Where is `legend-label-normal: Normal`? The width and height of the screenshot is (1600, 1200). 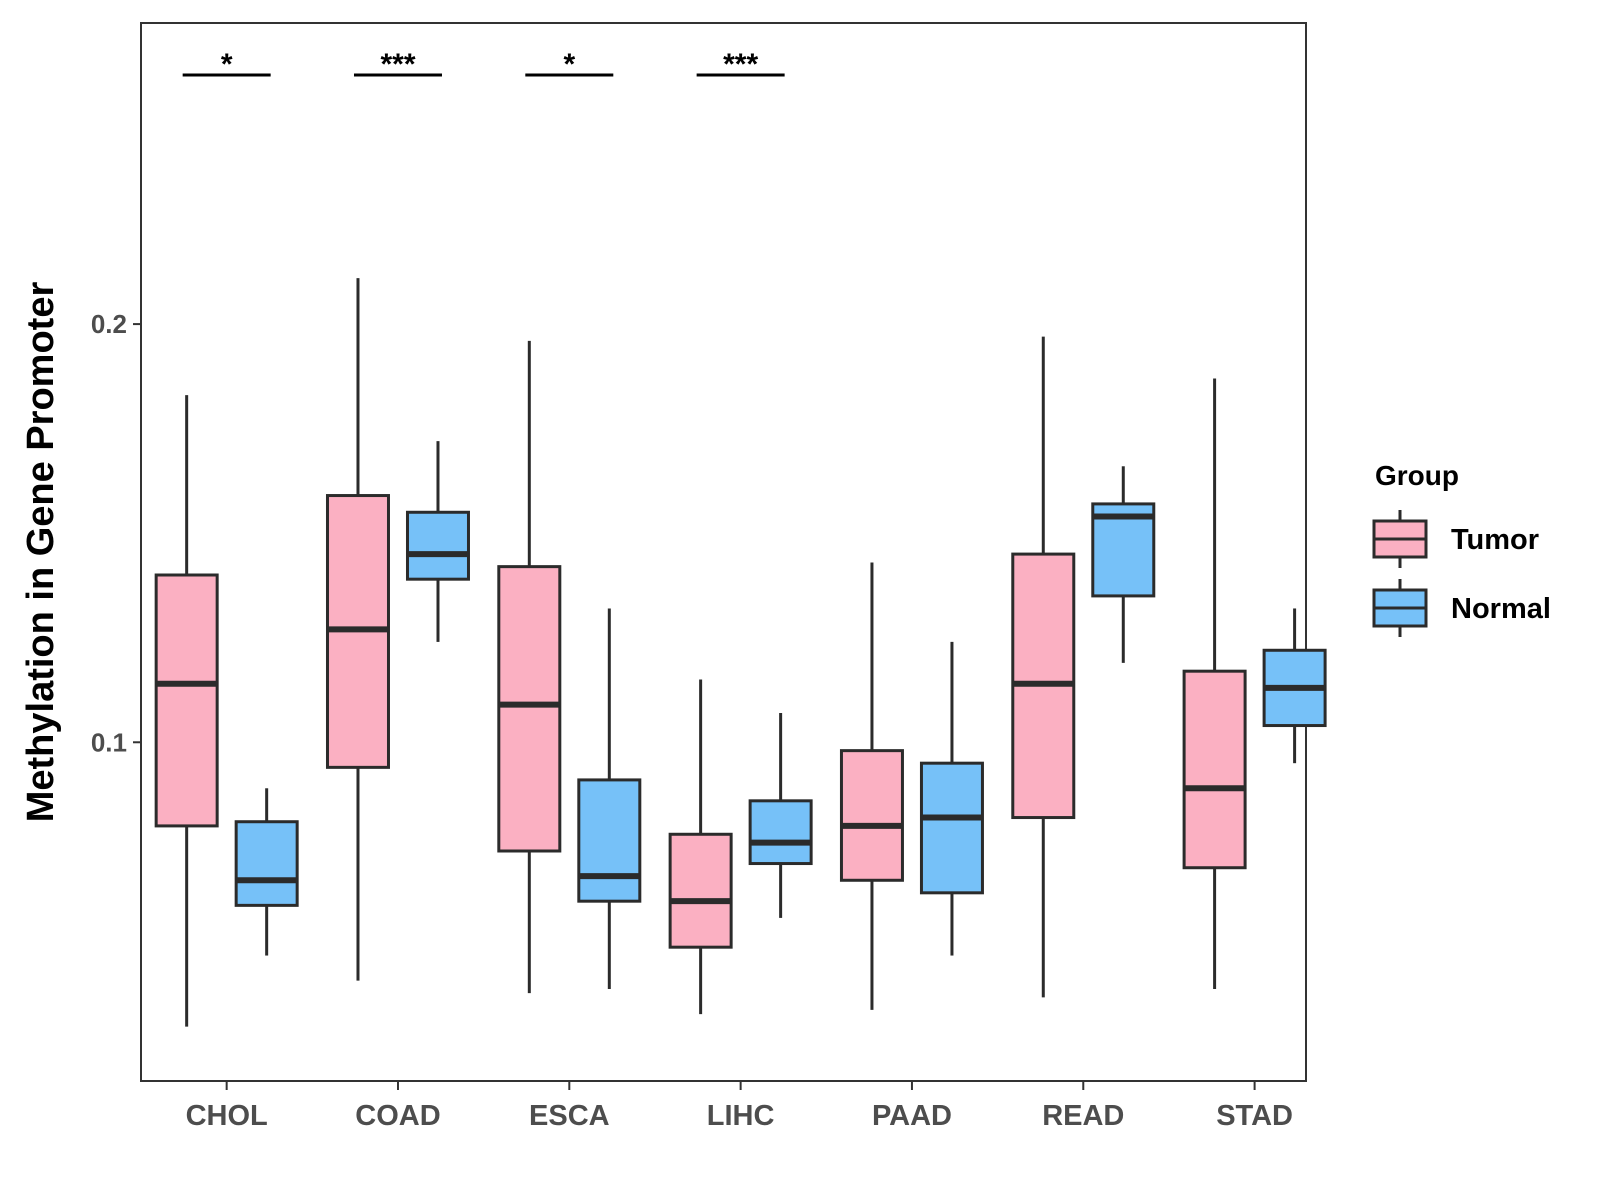
legend-label-normal: Normal is located at coordinates (1501, 609).